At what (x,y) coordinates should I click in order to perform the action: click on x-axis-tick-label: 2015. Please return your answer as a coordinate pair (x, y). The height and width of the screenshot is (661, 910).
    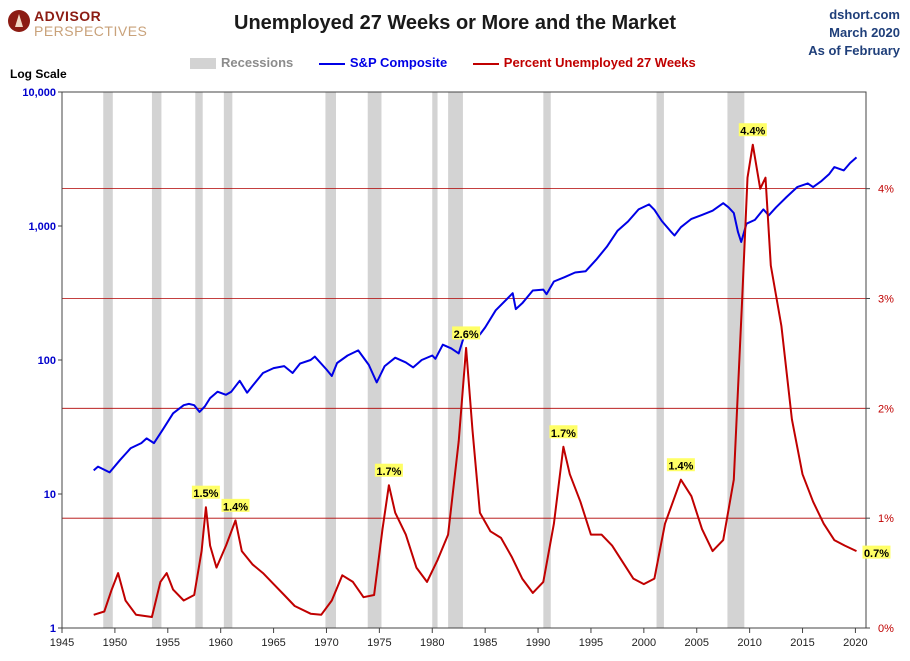
    Looking at the image, I should click on (802, 643).